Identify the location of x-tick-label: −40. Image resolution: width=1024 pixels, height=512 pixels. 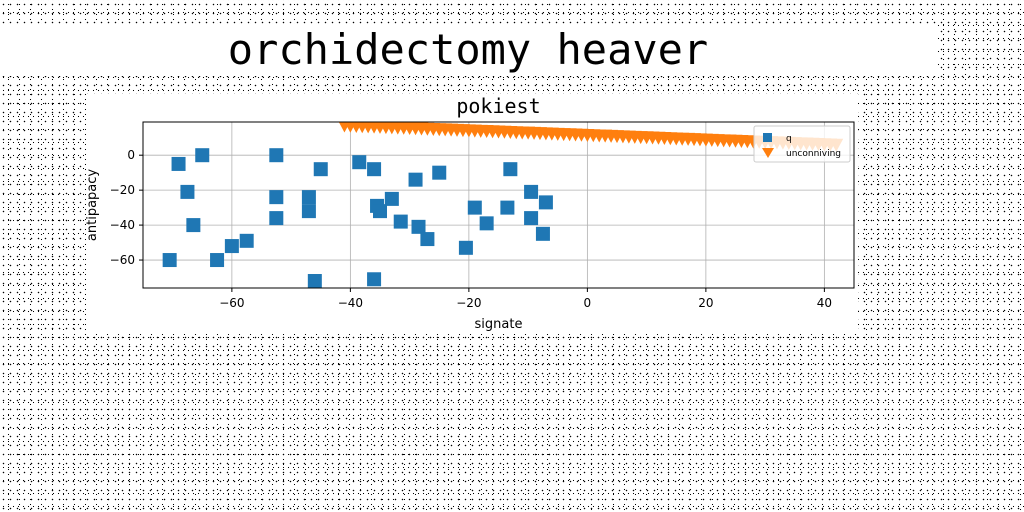
(350, 303).